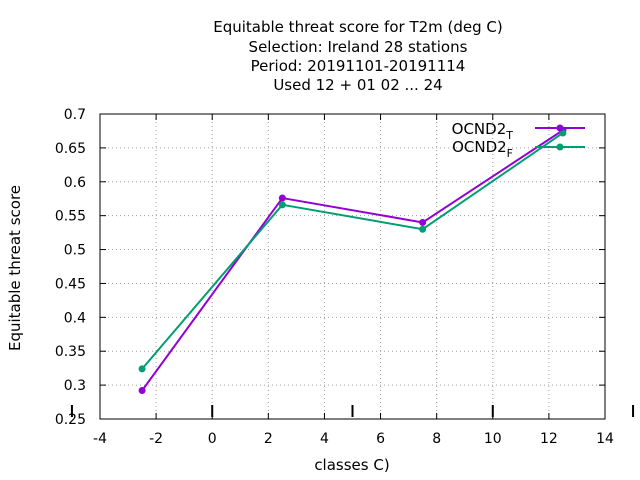  What do you see at coordinates (493, 439) in the screenshot?
I see `x-tick-label: 10` at bounding box center [493, 439].